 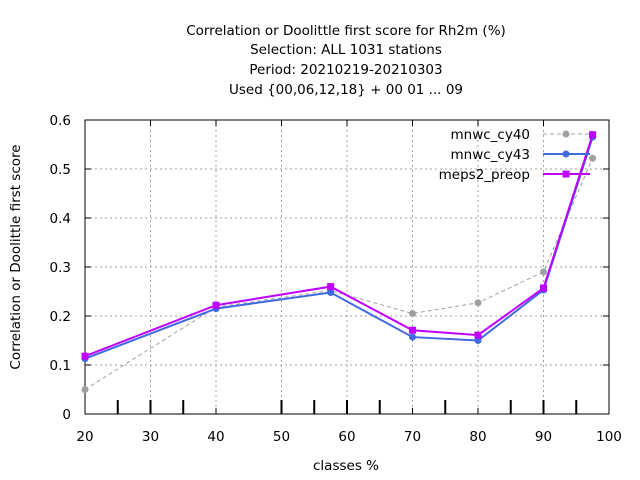 I want to click on x-tick-label-1: 30, so click(x=150, y=437).